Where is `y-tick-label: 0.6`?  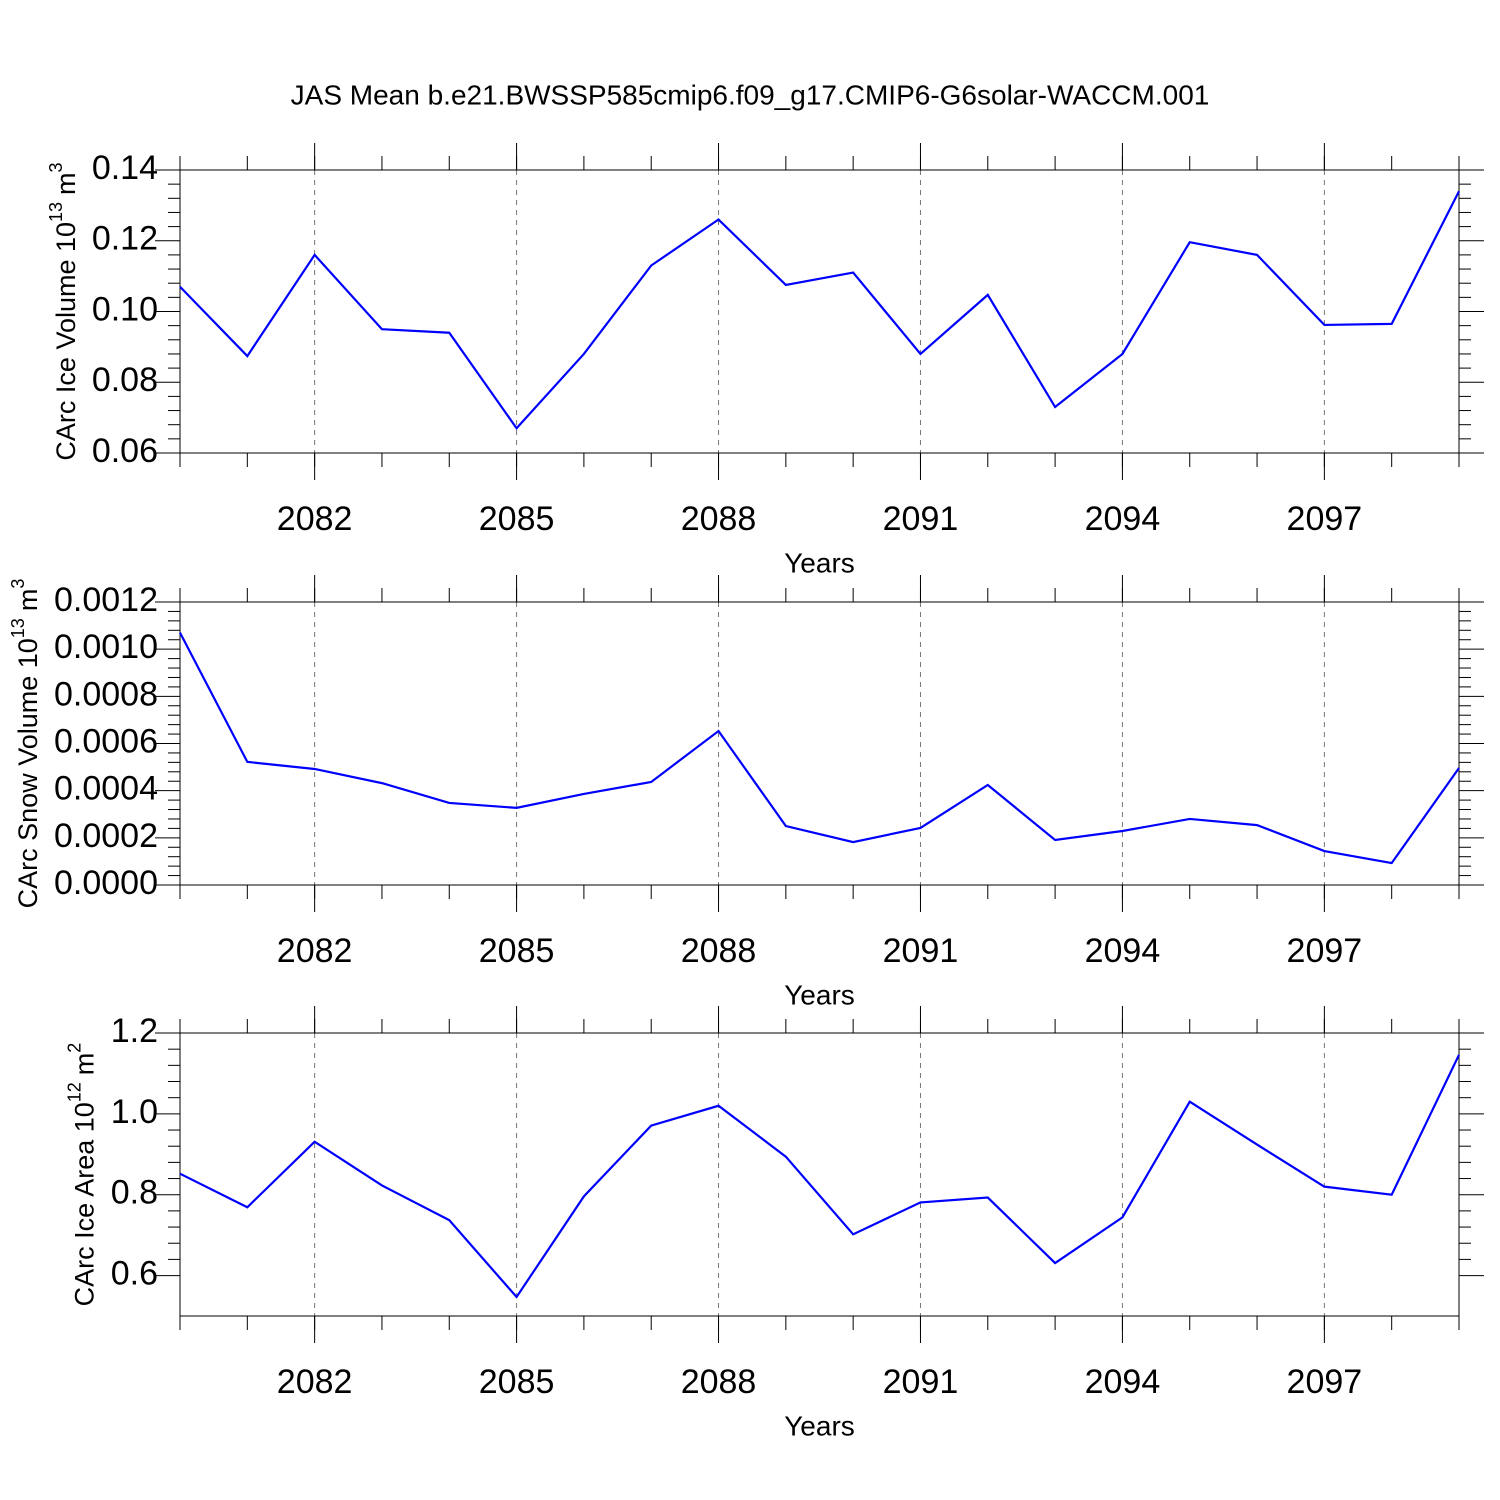
y-tick-label: 0.6 is located at coordinates (134, 1274).